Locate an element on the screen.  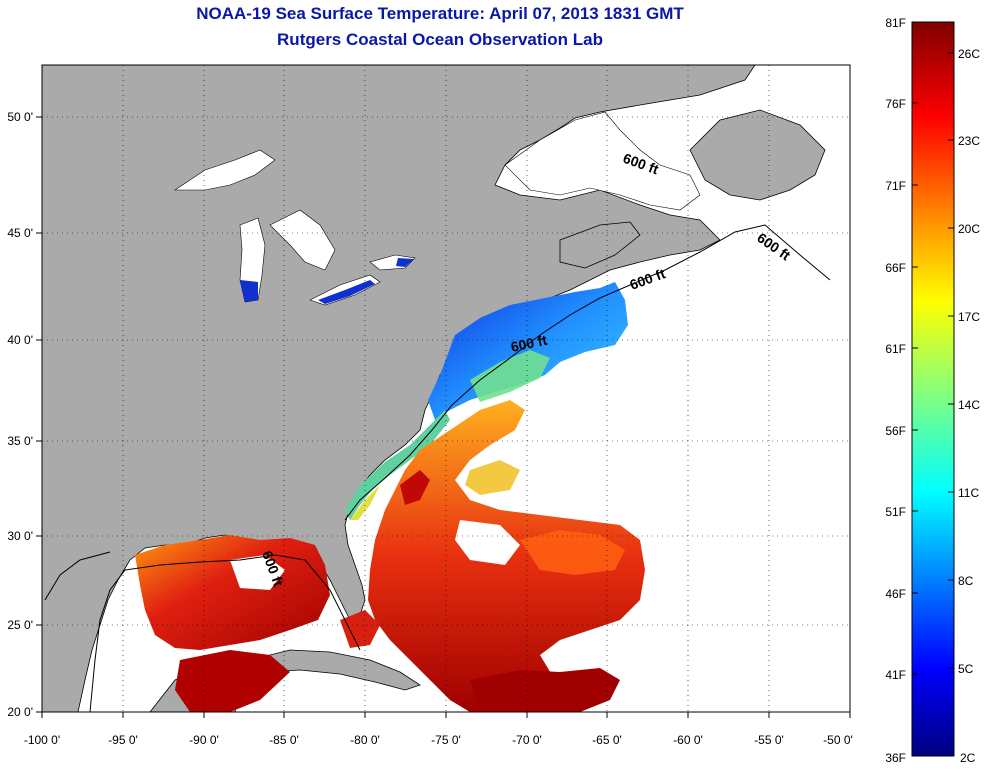
colorbar-f-label: 56F is located at coordinates (895, 431).